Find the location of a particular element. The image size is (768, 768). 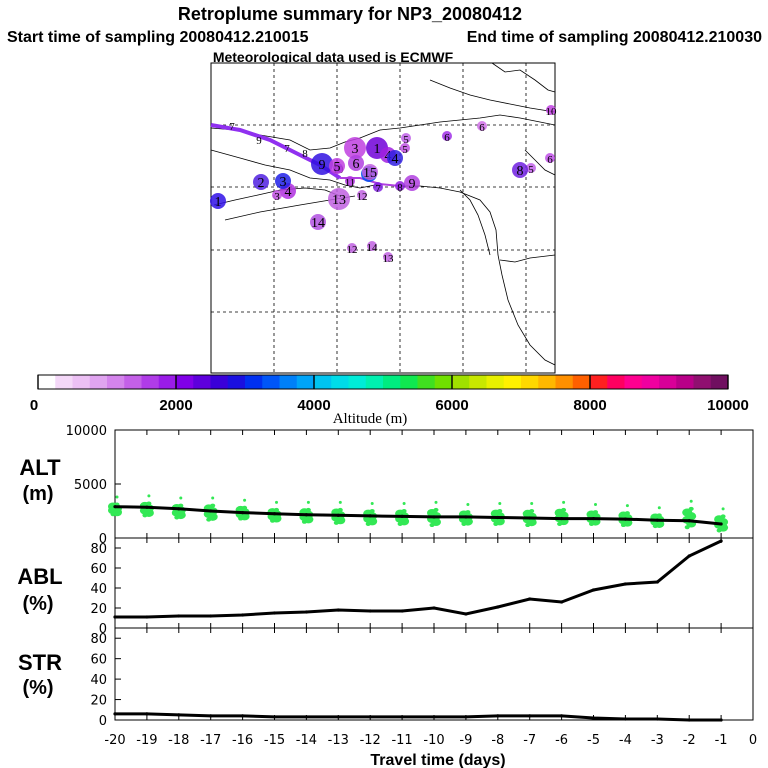

alt-panel-label: ALT is located at coordinates (40, 467).